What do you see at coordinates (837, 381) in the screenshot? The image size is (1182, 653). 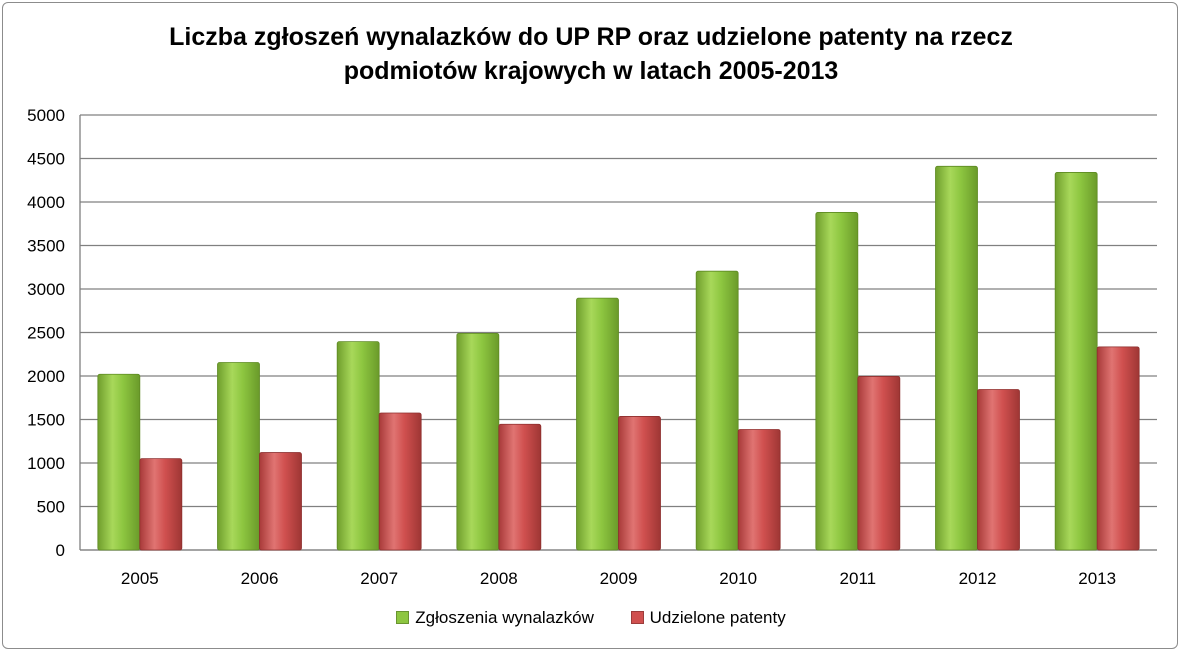 I see `bar-zgloszenia-2011` at bounding box center [837, 381].